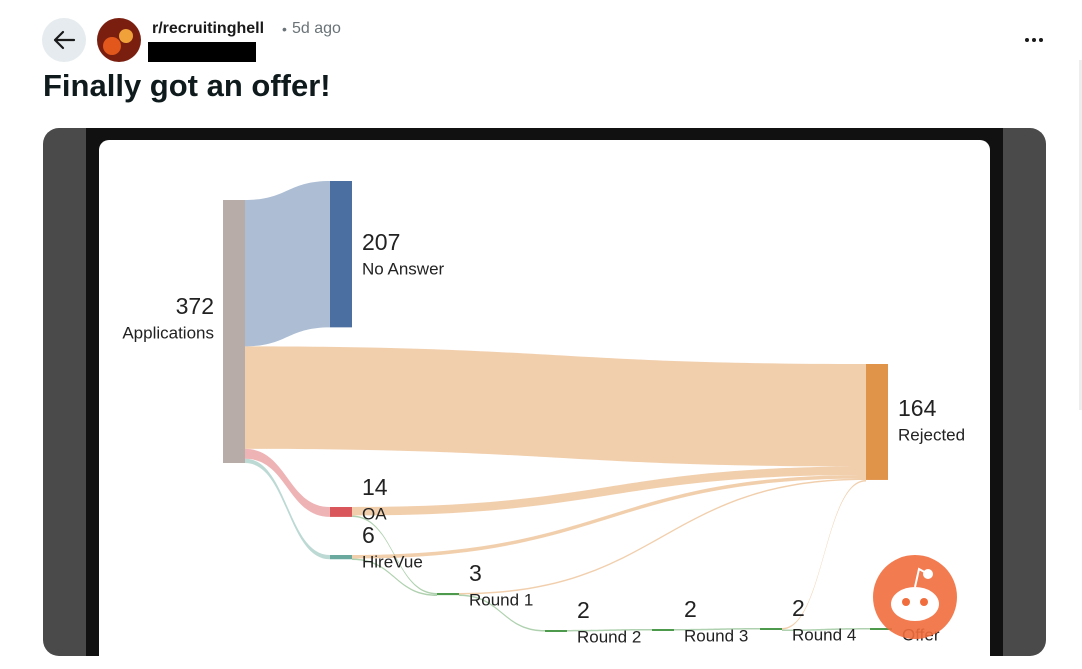 The image size is (1082, 669). What do you see at coordinates (368, 535) in the screenshot?
I see `node-value: 6` at bounding box center [368, 535].